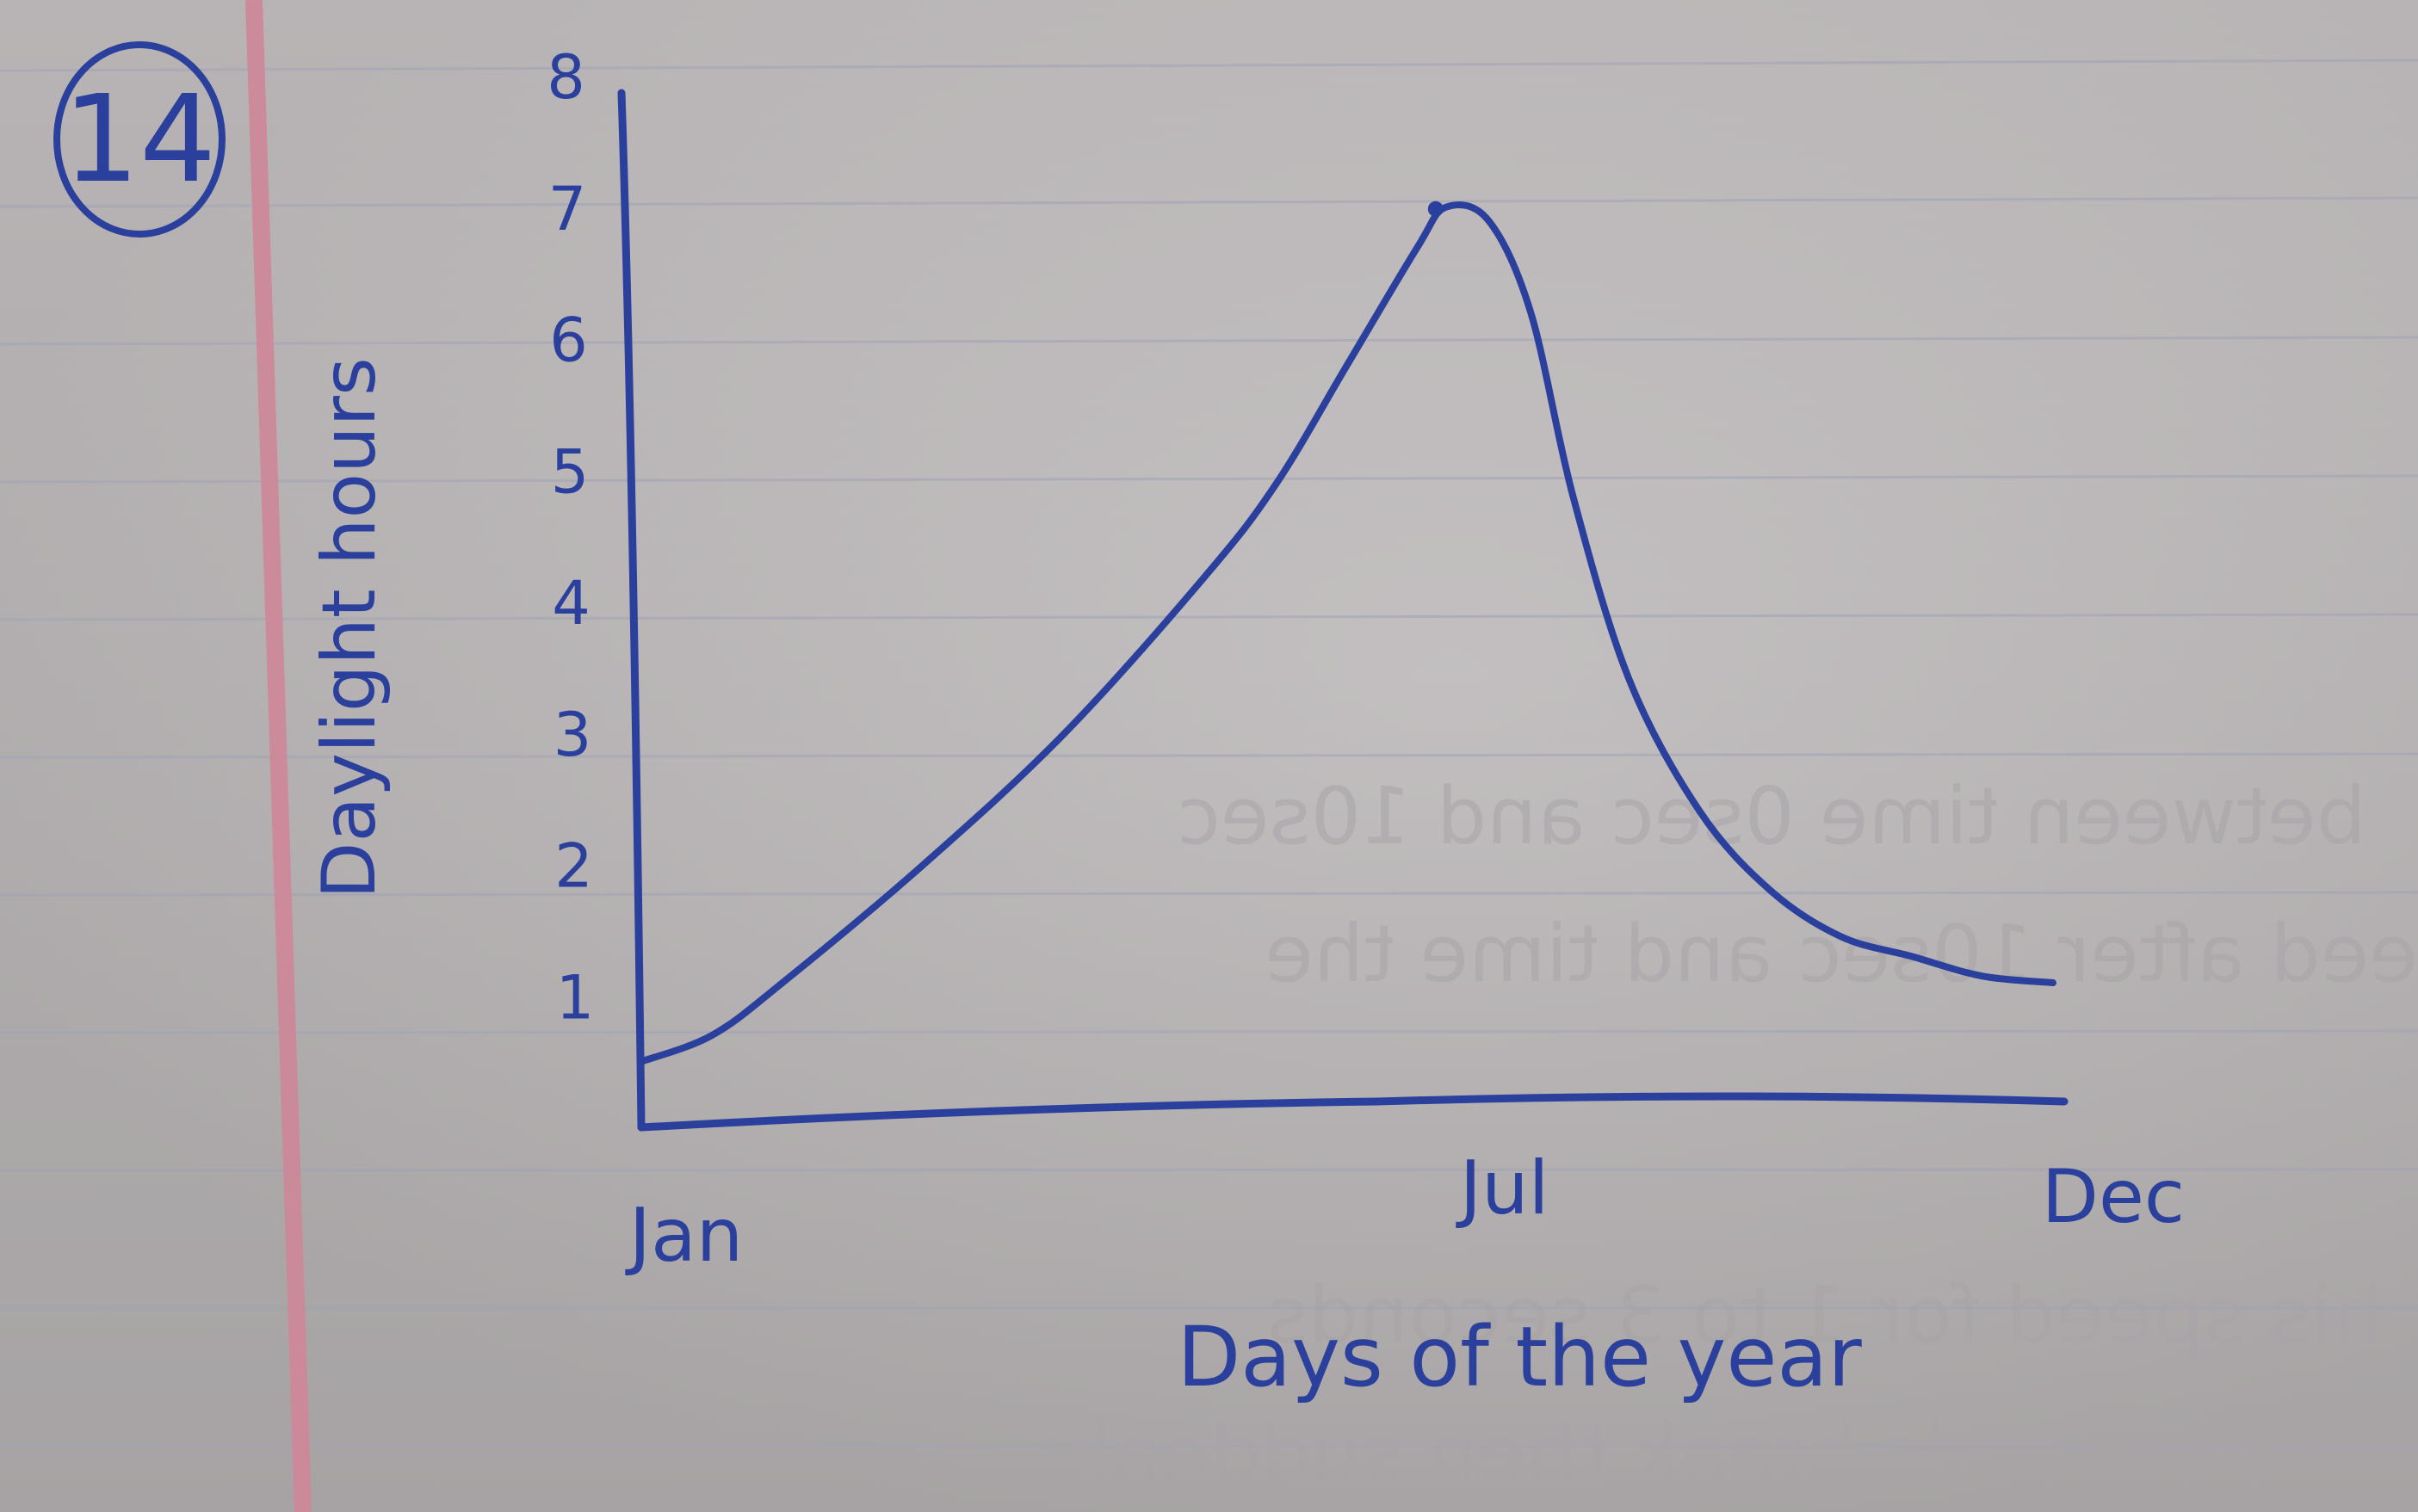 The width and height of the screenshot is (2418, 1512). Describe the element at coordinates (1771, 816) in the screenshot. I see `bleed-through-line: between time 0sec and 10sec` at that location.